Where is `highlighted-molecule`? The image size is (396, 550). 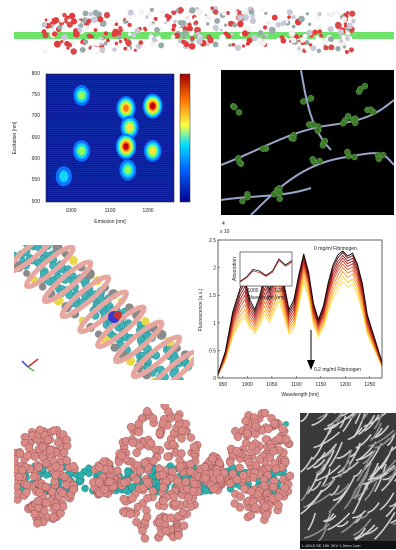
highlighted-molecule is located at coordinates (118, 315).